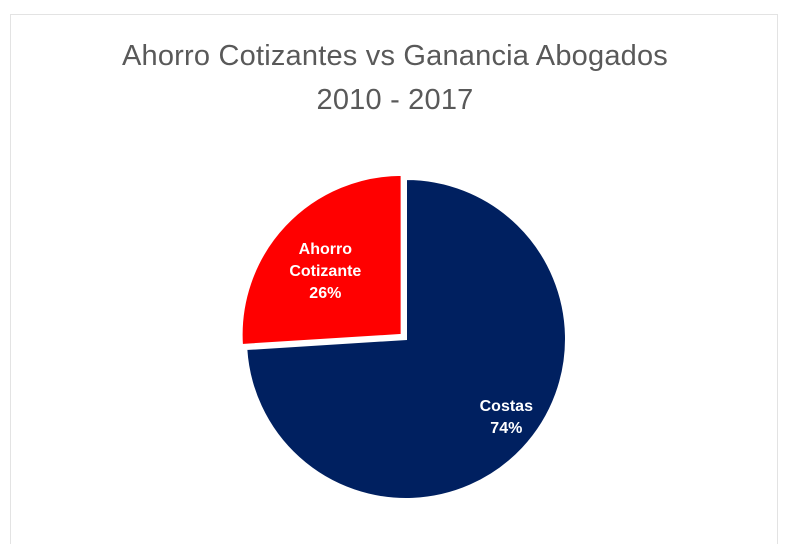 The width and height of the screenshot is (790, 550). What do you see at coordinates (506, 406) in the screenshot?
I see `slice-category-label: Costas` at bounding box center [506, 406].